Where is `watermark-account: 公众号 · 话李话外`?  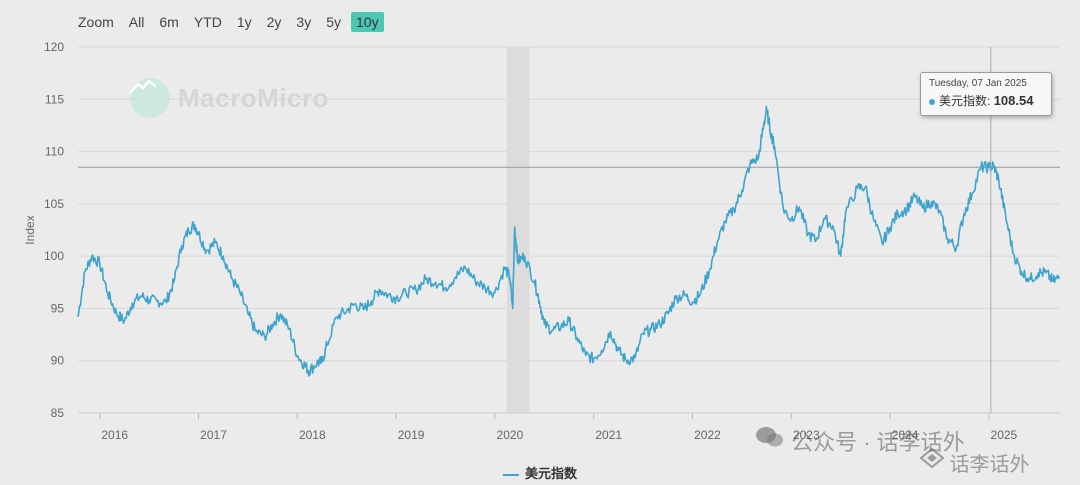 watermark-account: 公众号 · 话李话外 is located at coordinates (860, 441).